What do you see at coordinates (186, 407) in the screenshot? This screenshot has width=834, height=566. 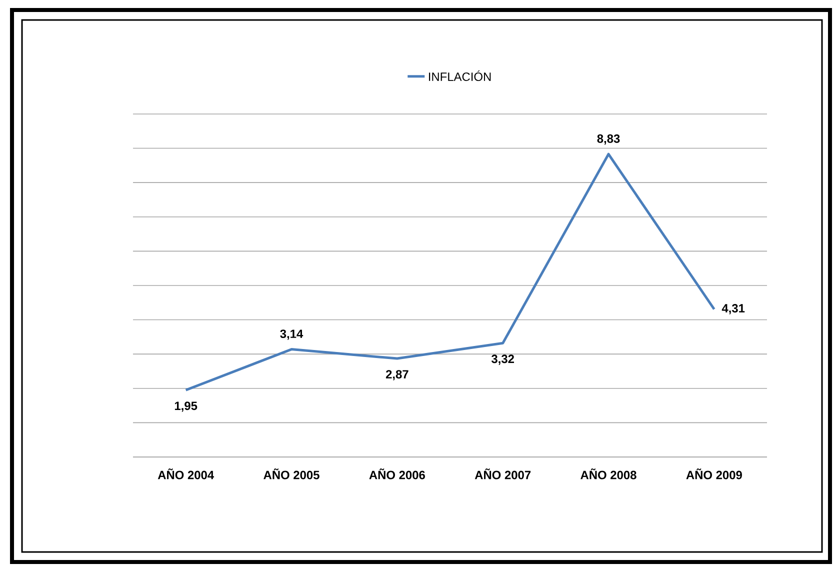 I see `data-label: 1,95` at bounding box center [186, 407].